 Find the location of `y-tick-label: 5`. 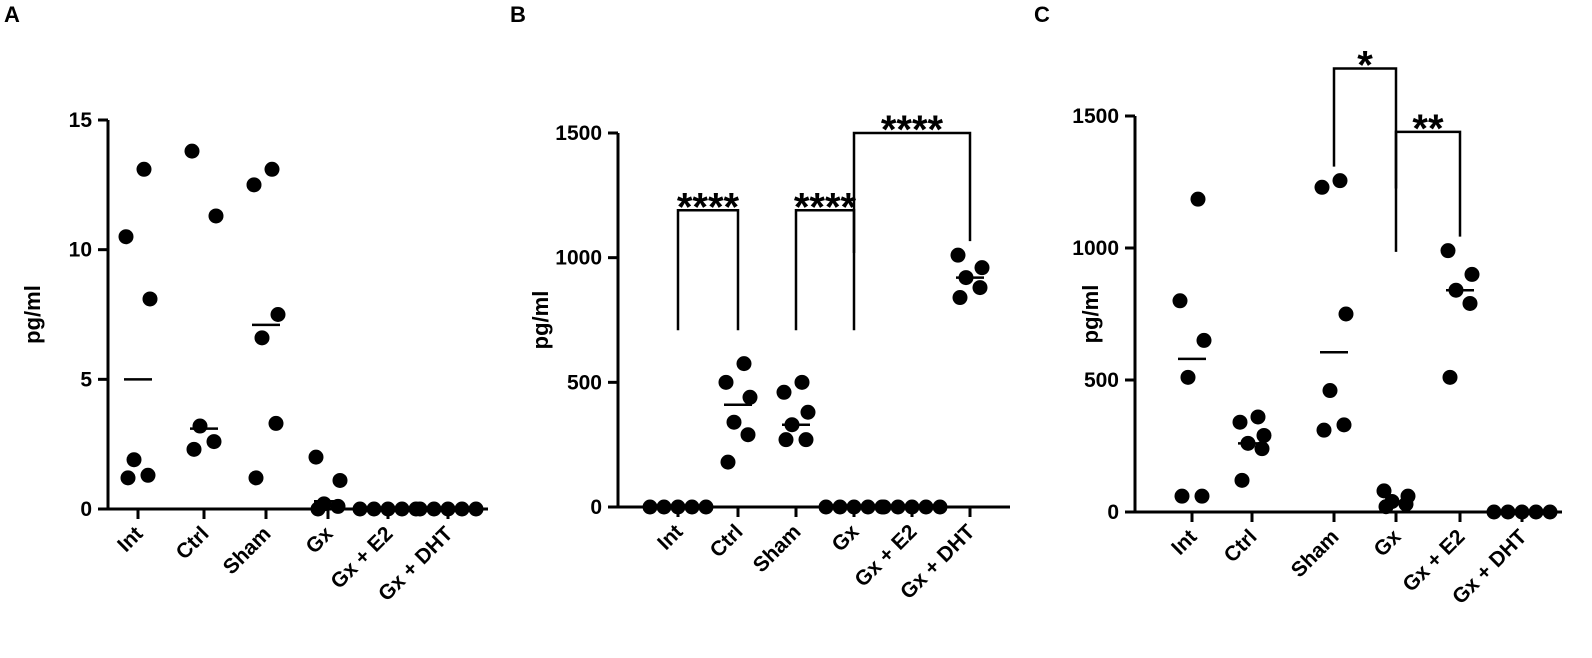

y-tick-label: 5 is located at coordinates (86, 379).